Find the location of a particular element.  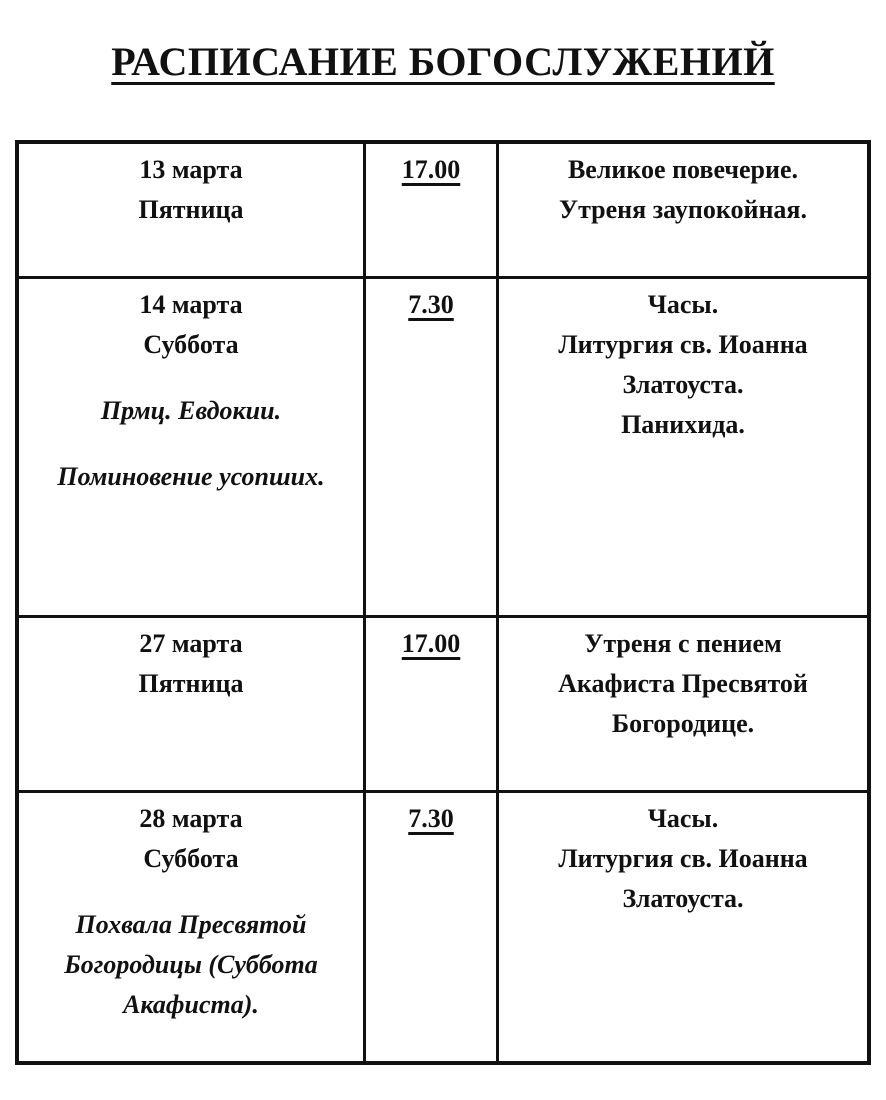

feast-note-line: Похвала Пресвятой is located at coordinates (191, 924).